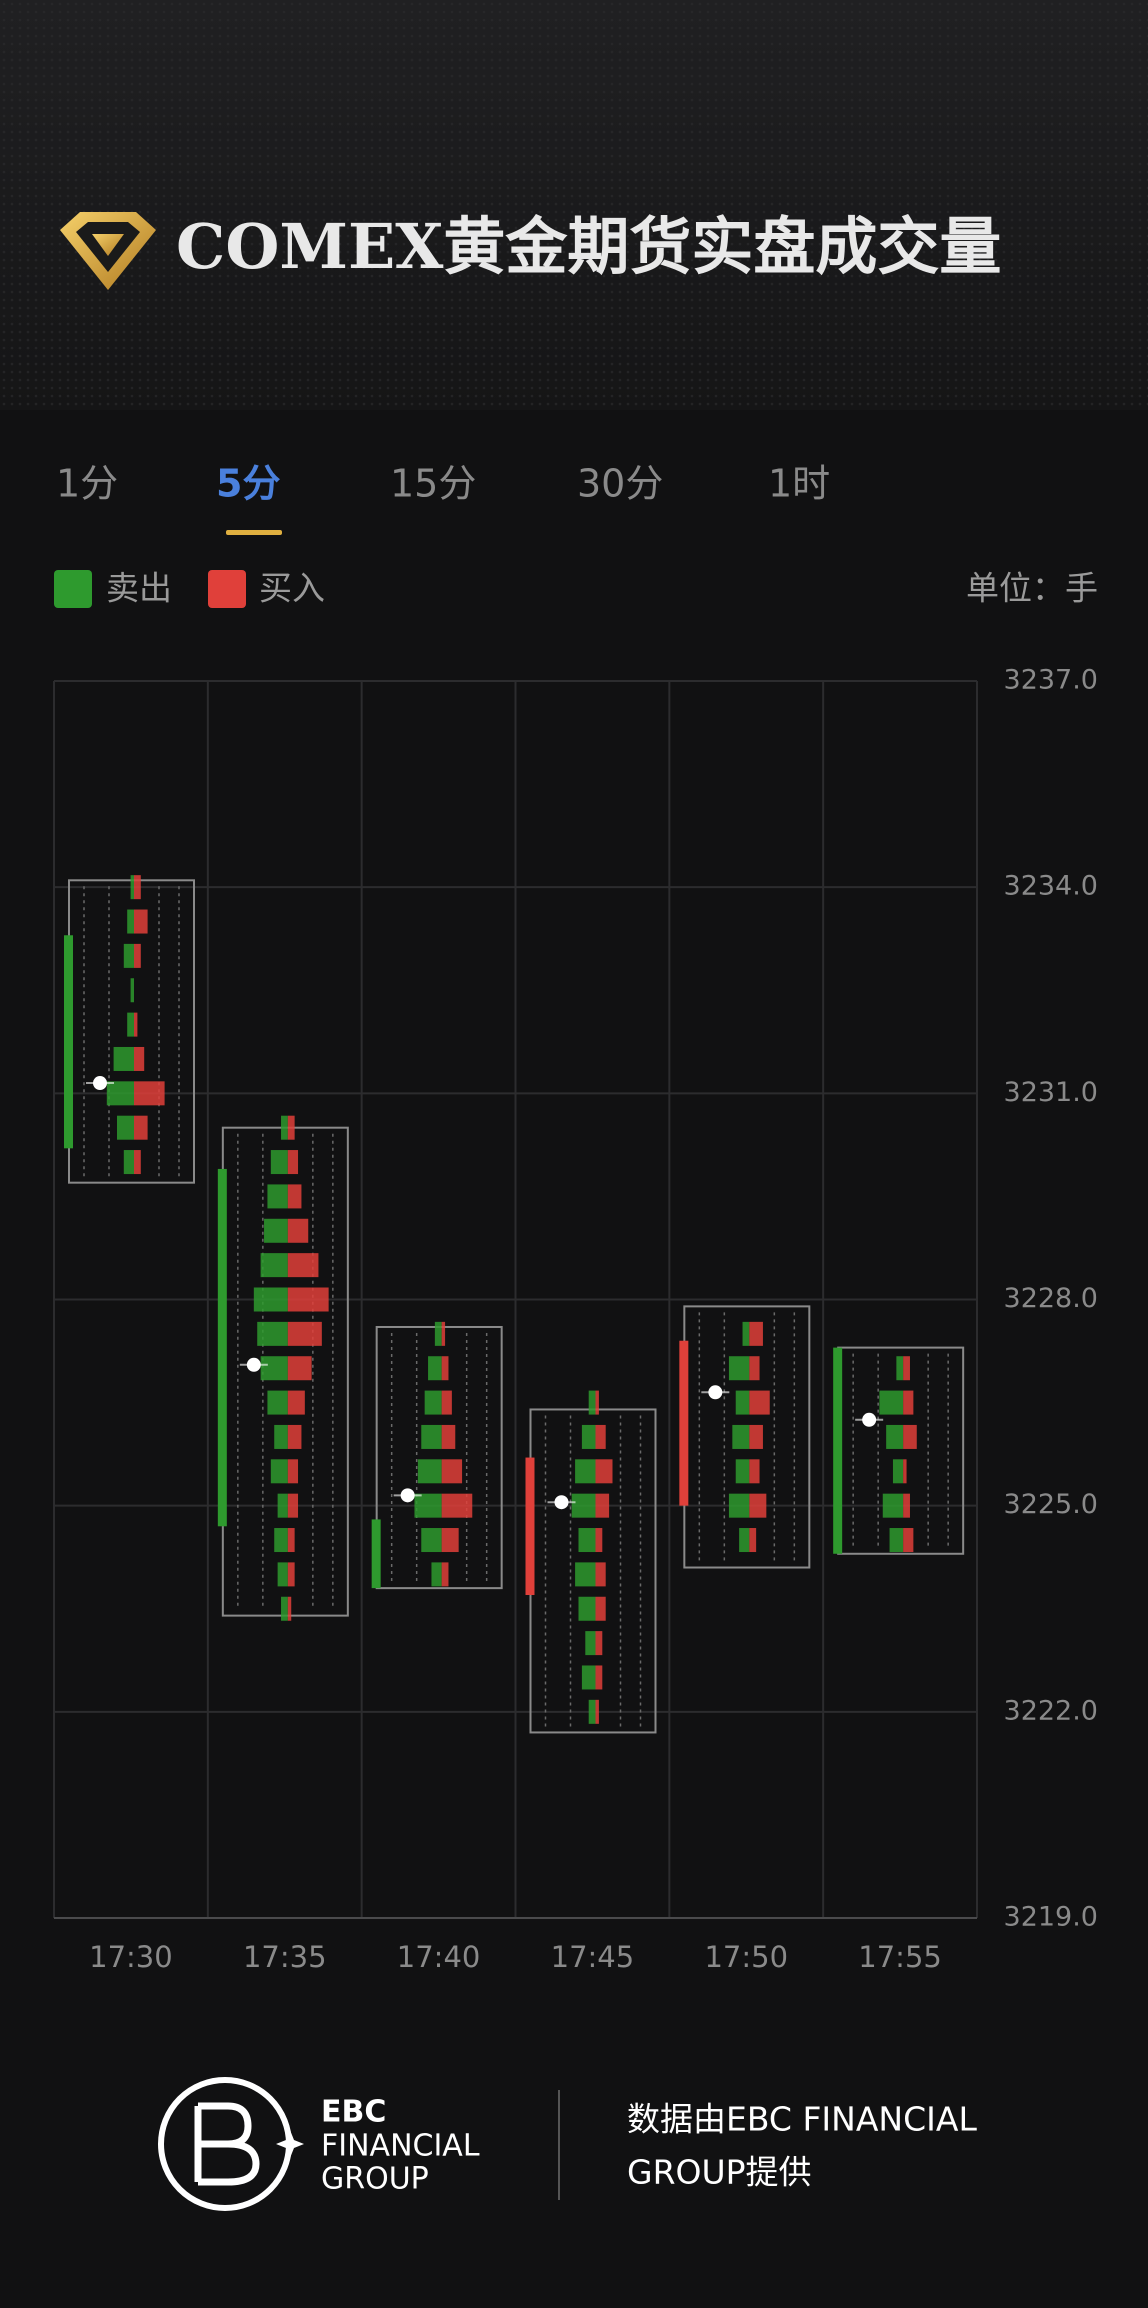 The width and height of the screenshot is (1148, 2308). Describe the element at coordinates (588, 246) in the screenshot. I see `page-title: COMEX黄金期货实盘成交量` at that location.